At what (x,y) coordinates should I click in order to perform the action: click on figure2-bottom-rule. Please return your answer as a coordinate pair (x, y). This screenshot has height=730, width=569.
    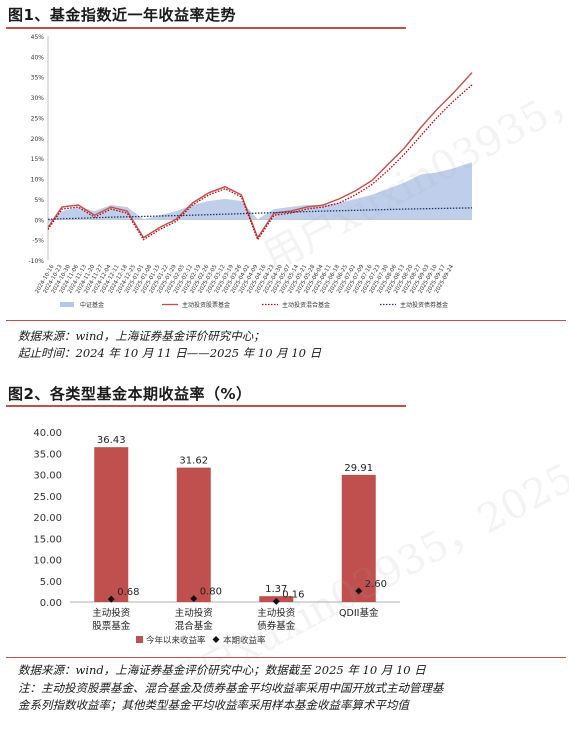
    Looking at the image, I should click on (286, 657).